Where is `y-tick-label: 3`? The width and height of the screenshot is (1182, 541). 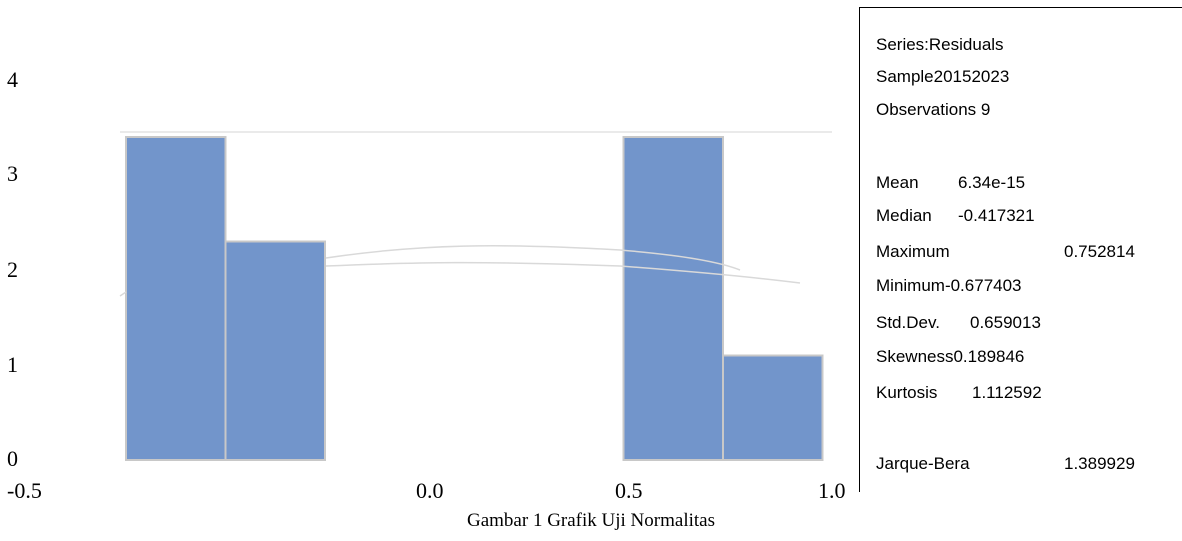 y-tick-label: 3 is located at coordinates (12, 173).